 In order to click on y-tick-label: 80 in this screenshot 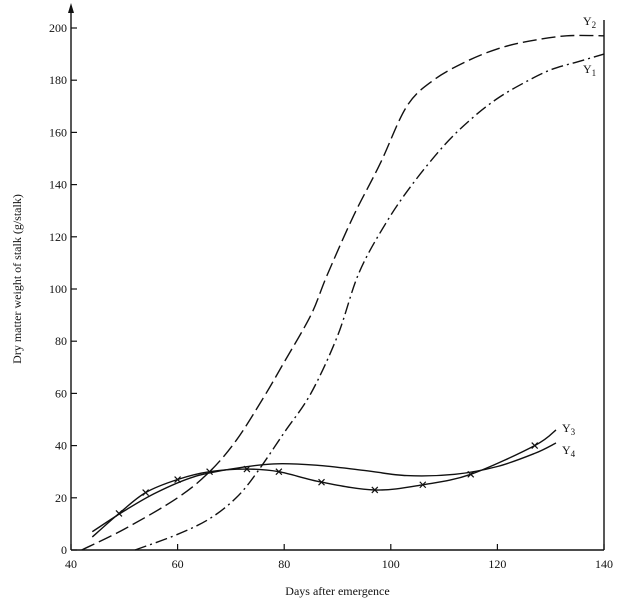, I will do `click(61, 341)`.